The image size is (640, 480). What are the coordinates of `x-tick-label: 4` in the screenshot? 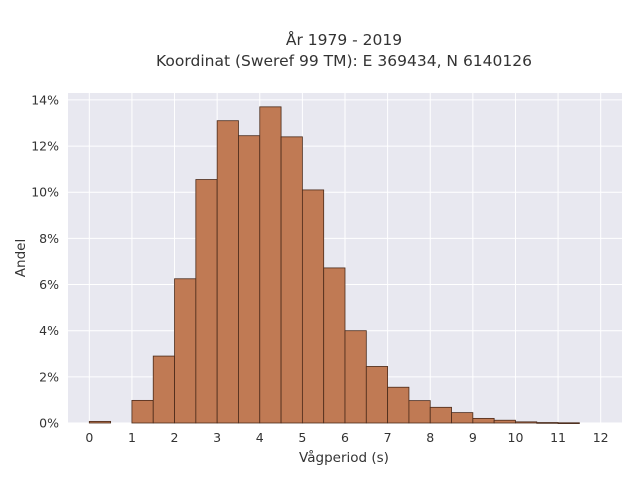 It's located at (260, 437).